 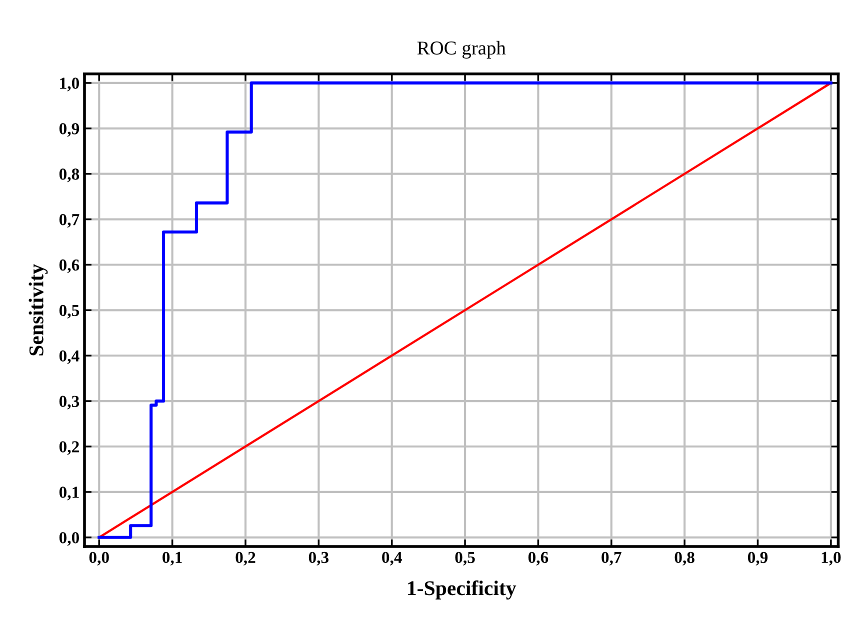 I want to click on x-tick-label: 0,3, so click(x=318, y=559).